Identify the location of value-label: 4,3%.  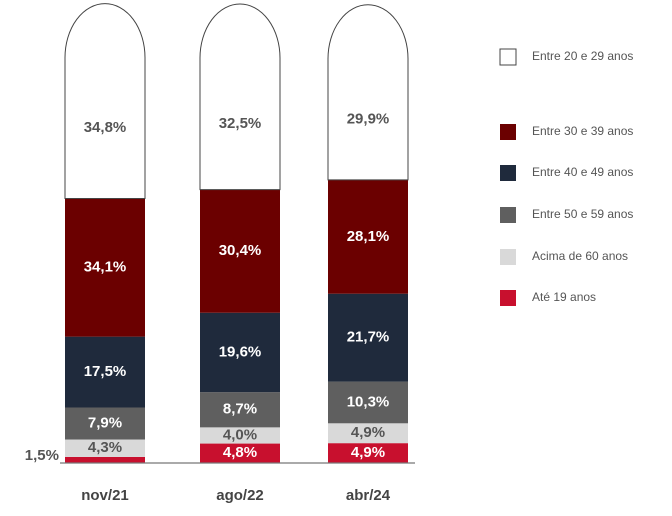
(105, 447).